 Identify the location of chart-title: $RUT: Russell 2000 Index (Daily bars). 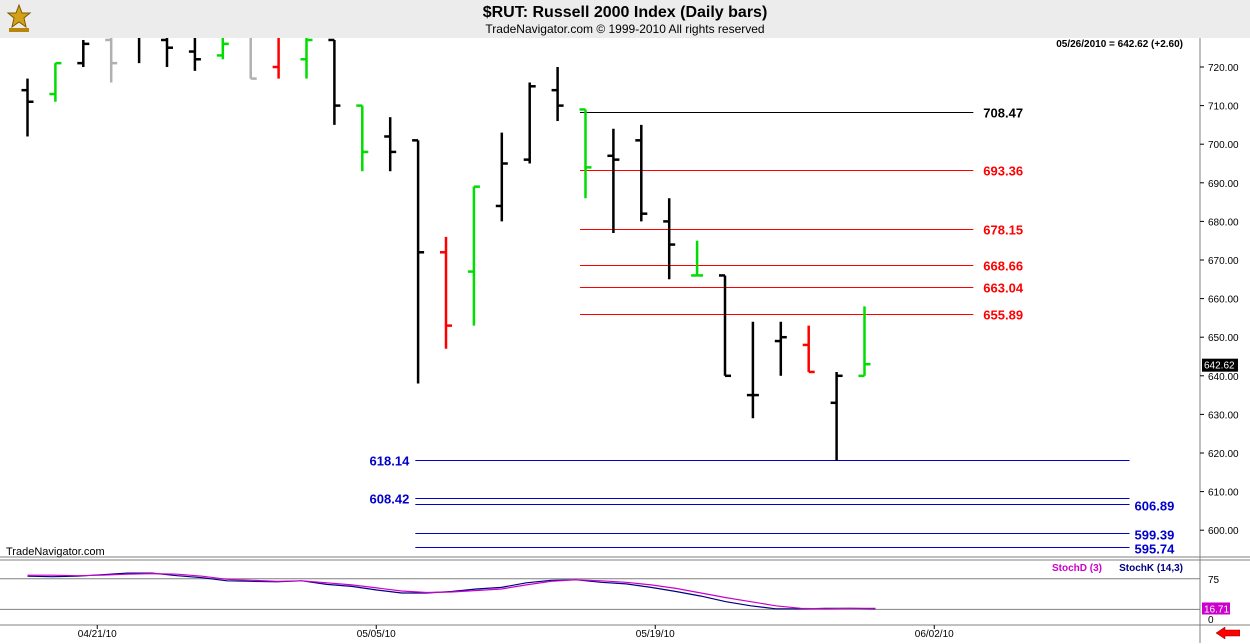
(625, 12).